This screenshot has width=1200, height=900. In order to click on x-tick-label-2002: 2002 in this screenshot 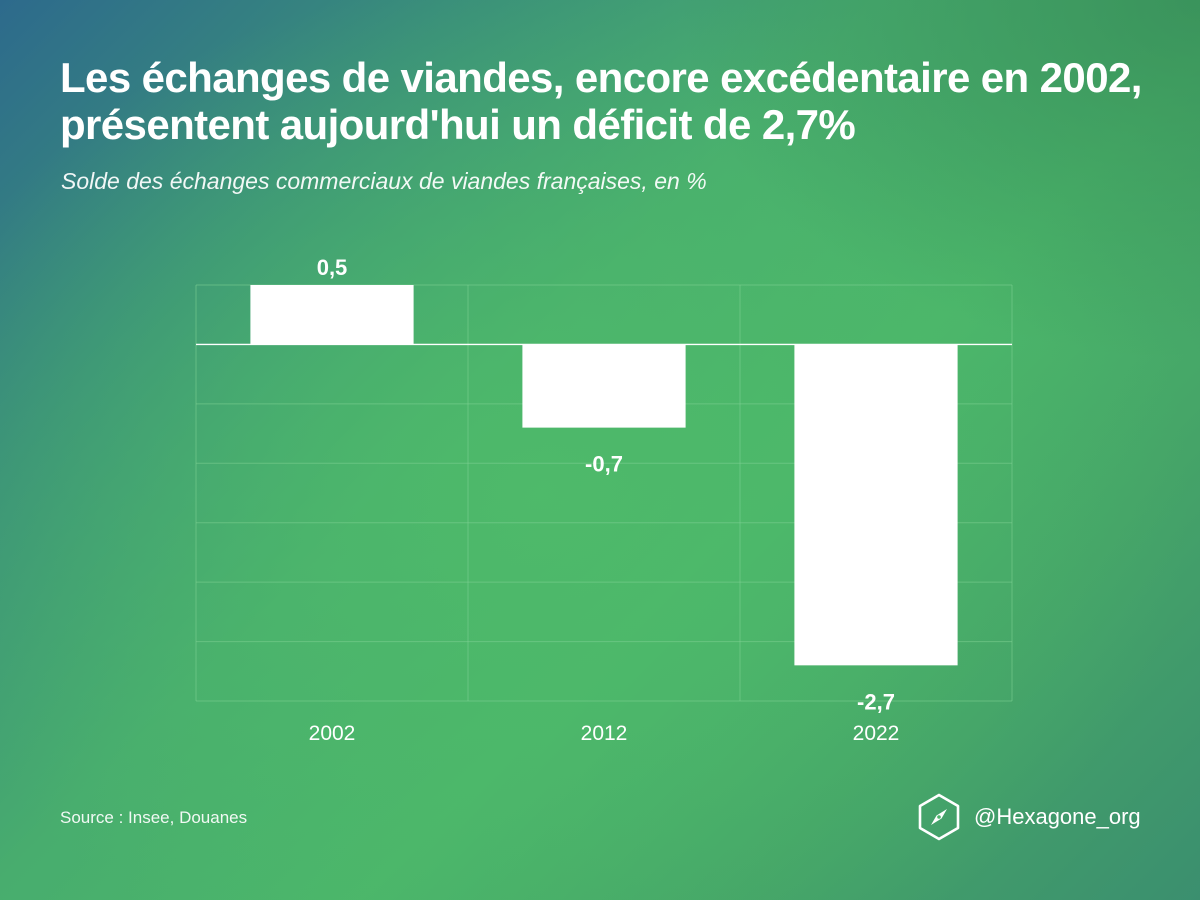, I will do `click(332, 733)`.